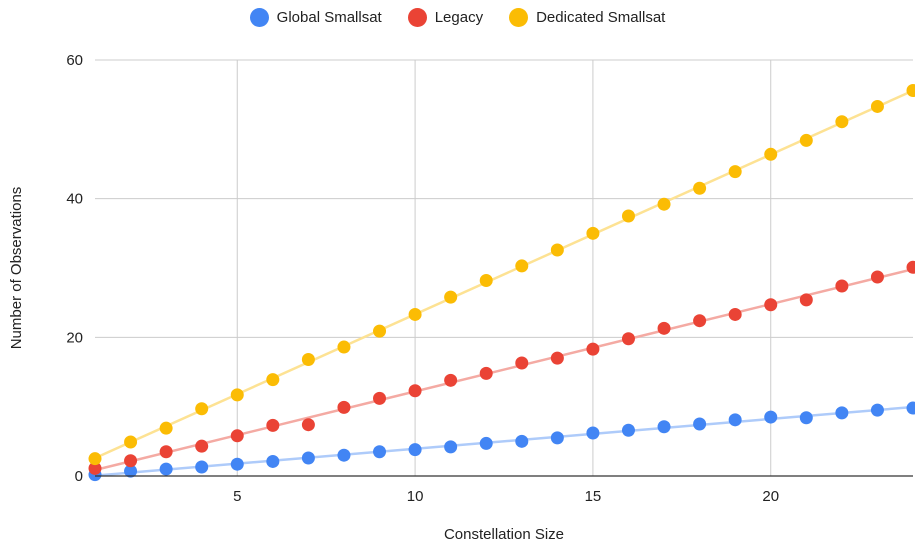  I want to click on x-axis-title: Constellation Size, so click(504, 534).